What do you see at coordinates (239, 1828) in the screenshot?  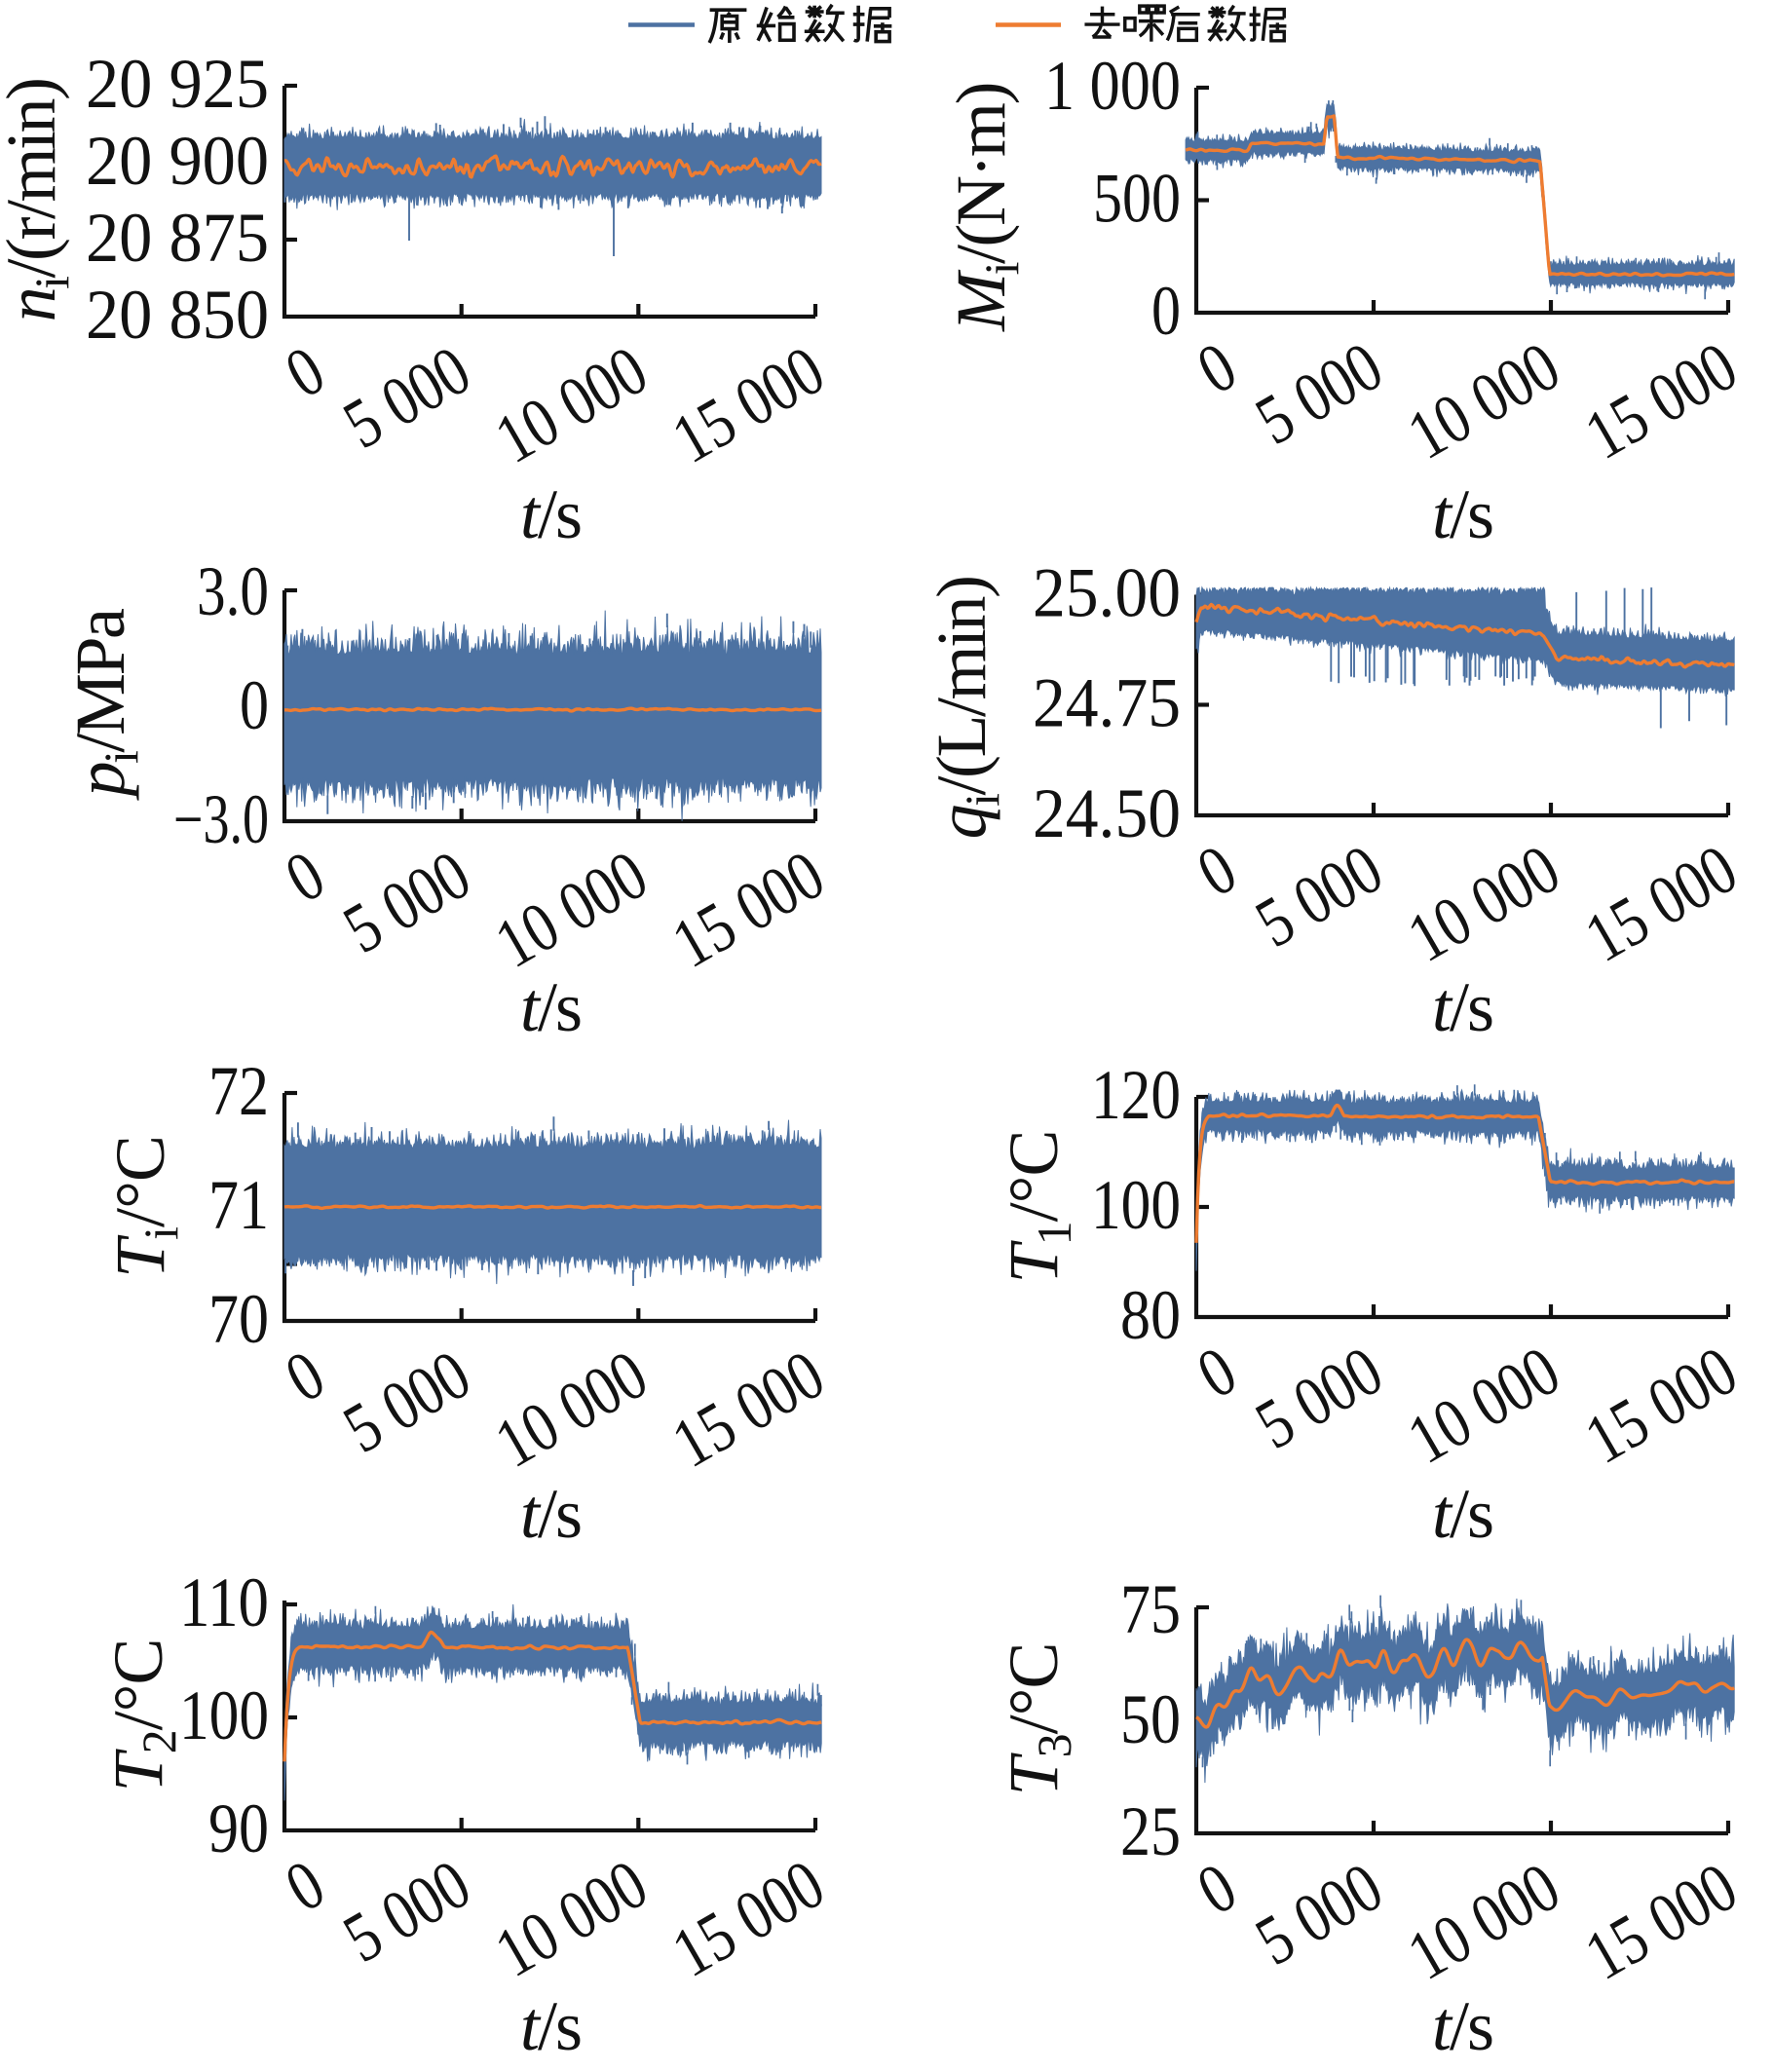 I see `svg-text: 90` at bounding box center [239, 1828].